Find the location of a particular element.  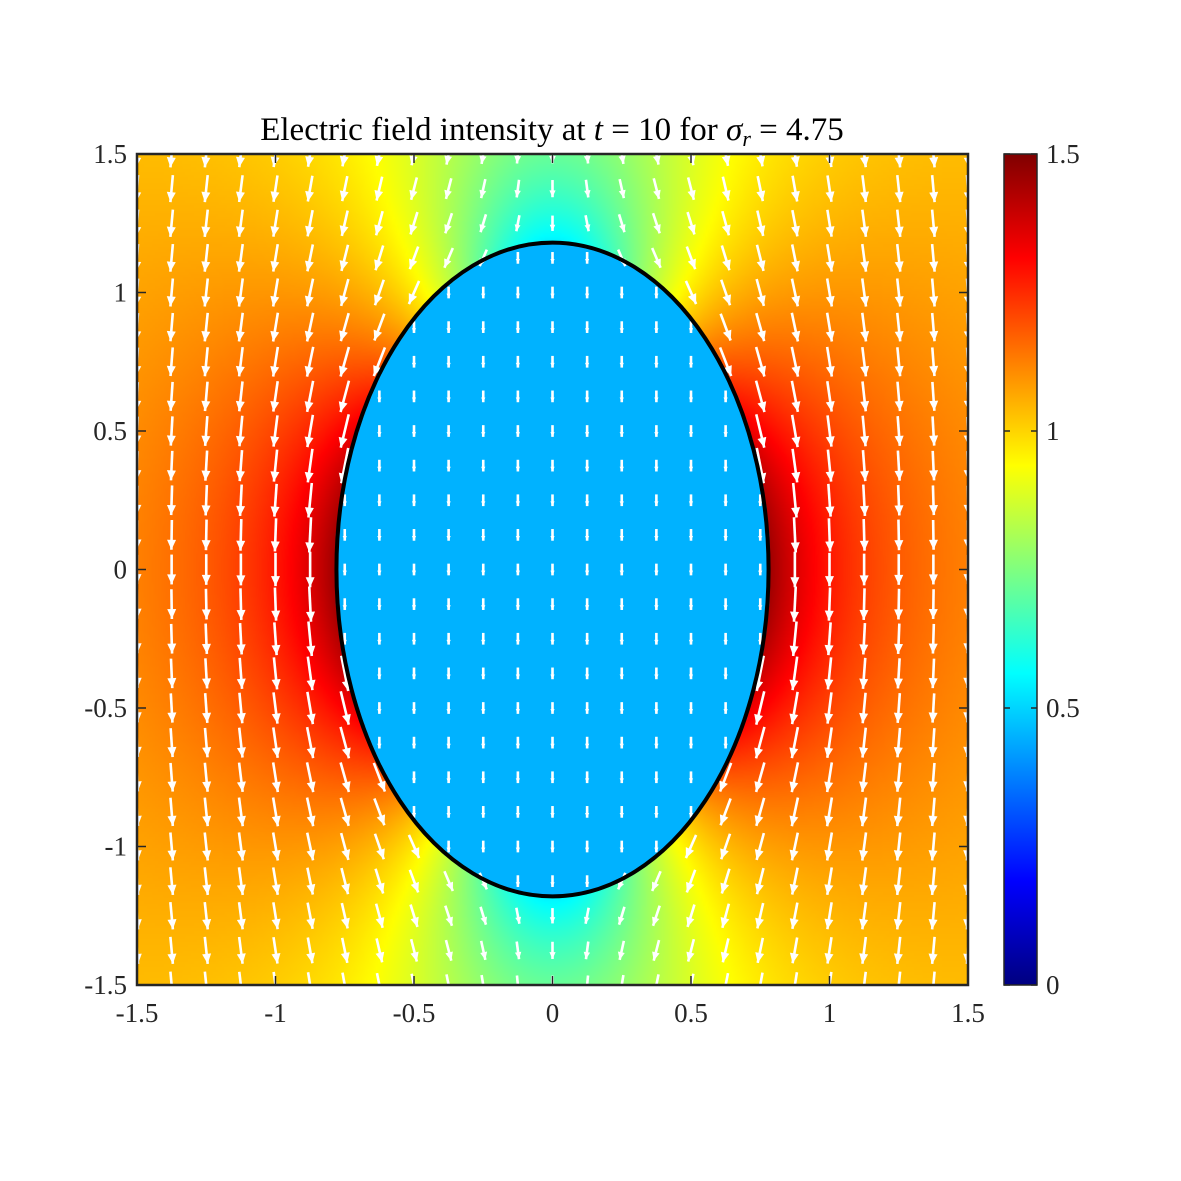

colorbar-tick-labels: 1.5 1 0.5 0 is located at coordinates (1063, 569).